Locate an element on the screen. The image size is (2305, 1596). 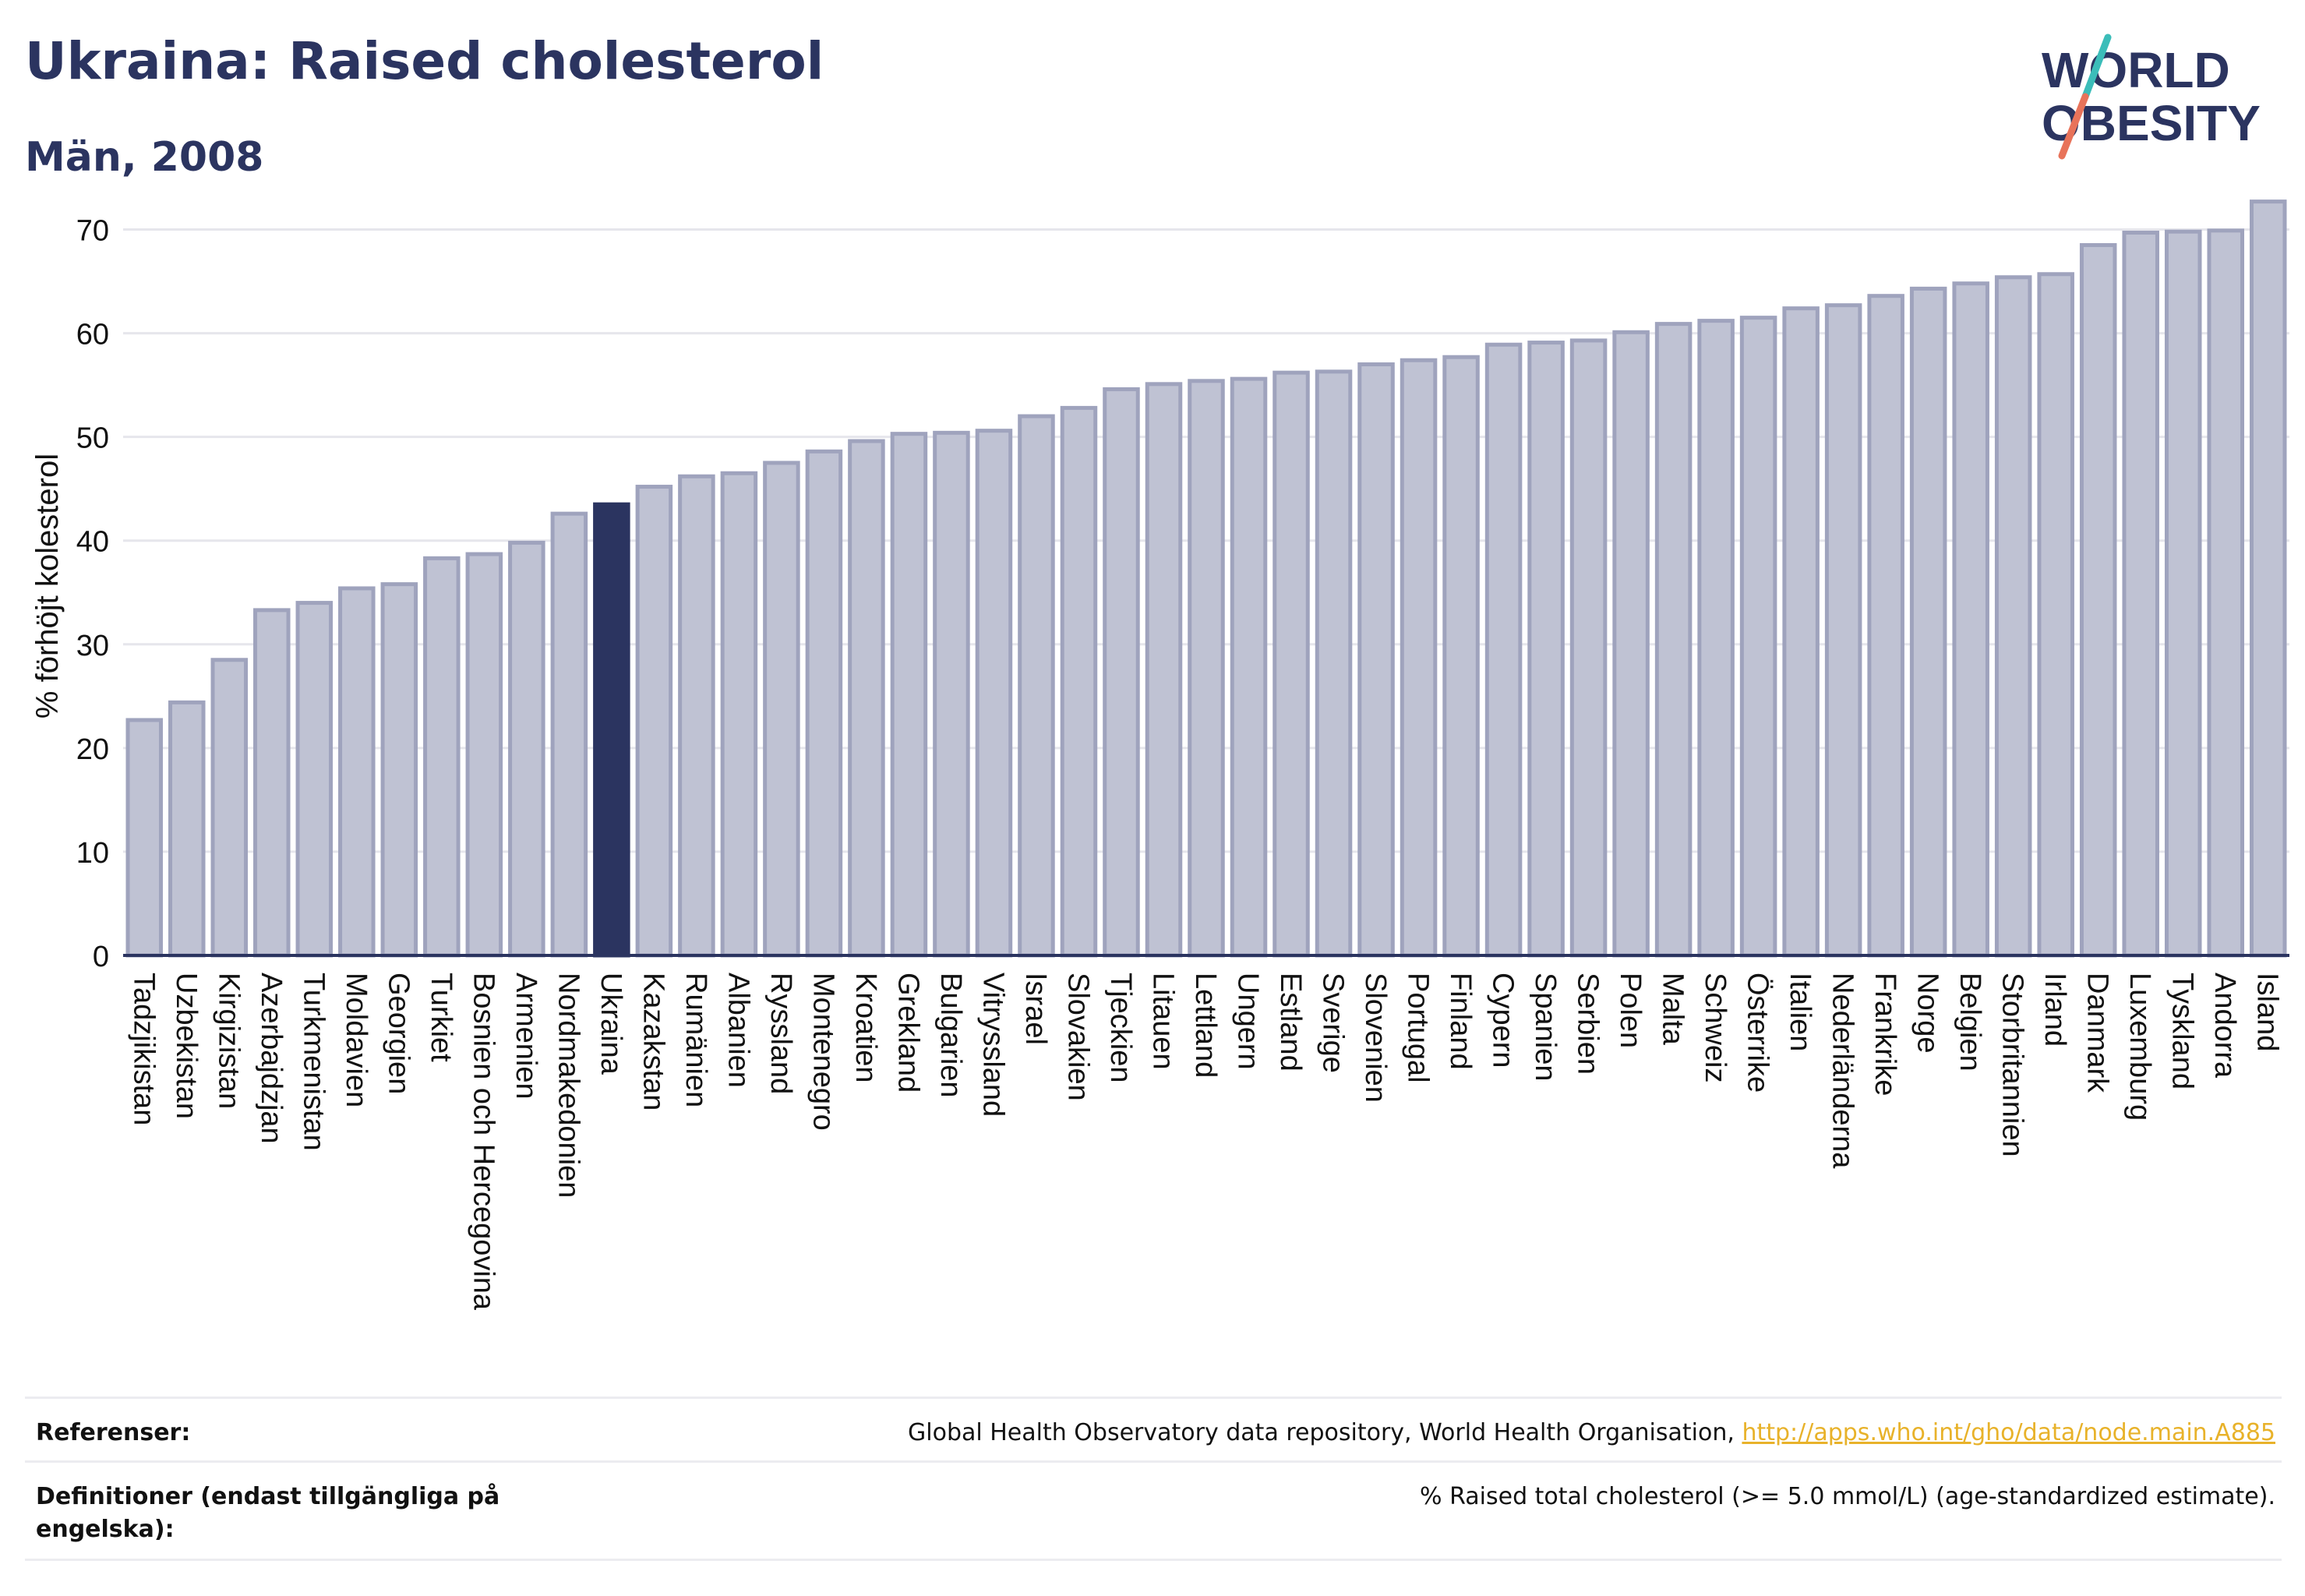
x-tick-label: Polen is located at coordinates (1630, 1010).